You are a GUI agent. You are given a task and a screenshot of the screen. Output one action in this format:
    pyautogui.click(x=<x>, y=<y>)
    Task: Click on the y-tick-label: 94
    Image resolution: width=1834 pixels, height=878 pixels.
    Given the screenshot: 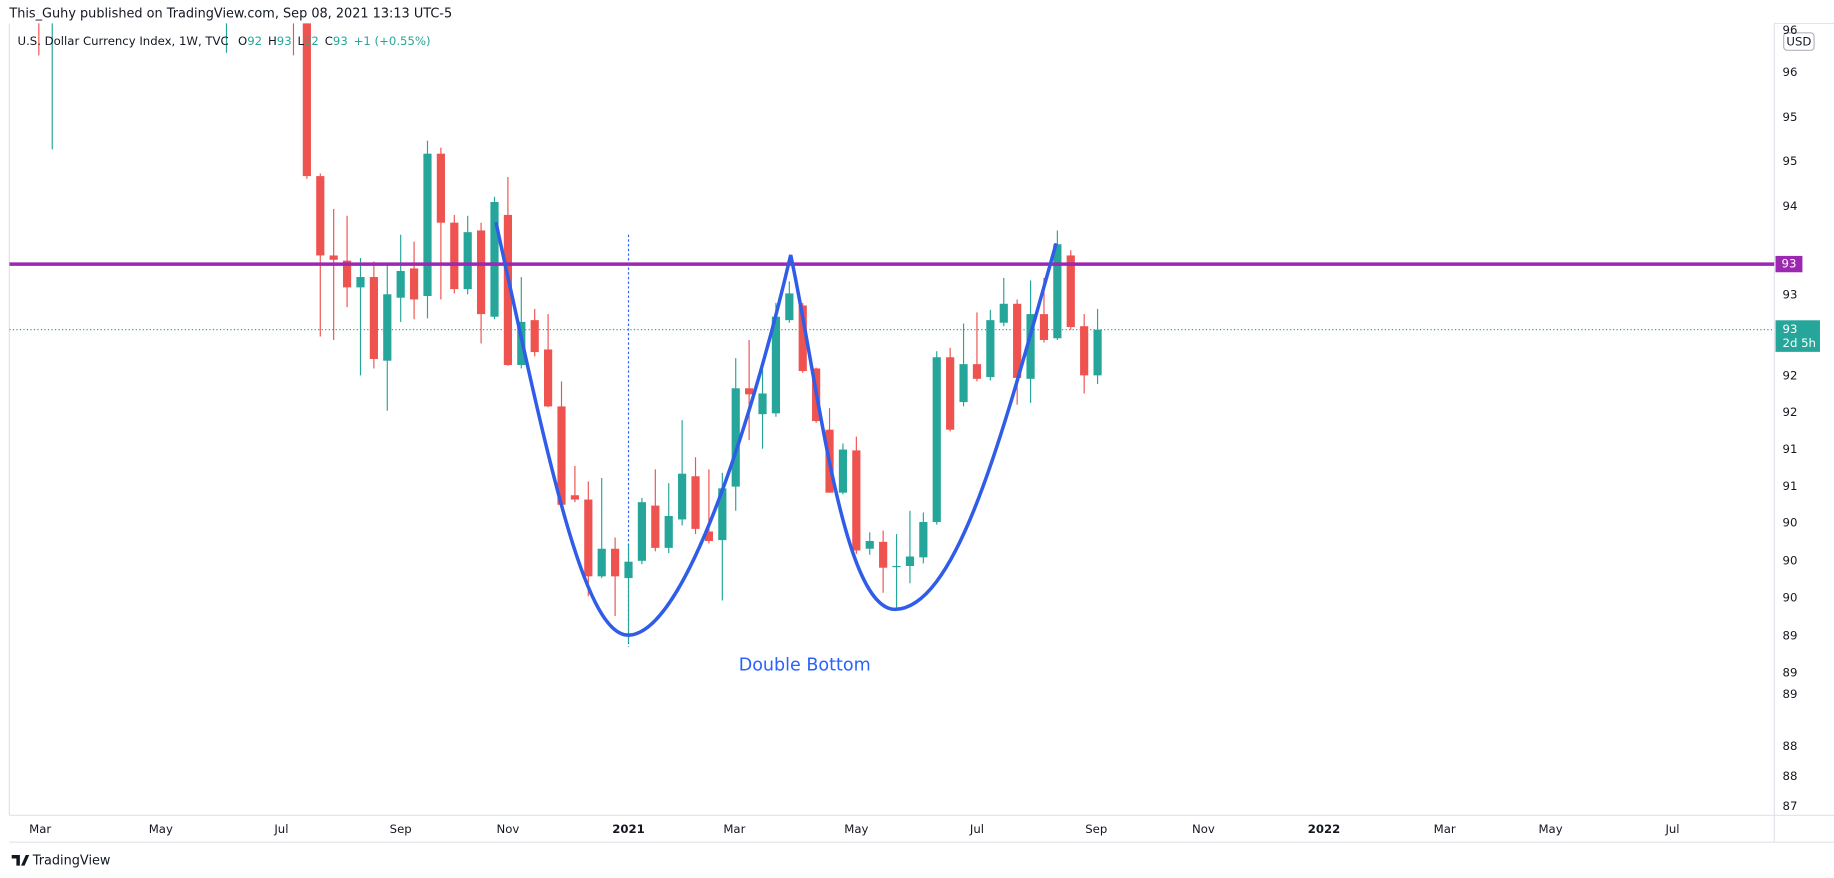 What is the action you would take?
    pyautogui.click(x=1790, y=206)
    